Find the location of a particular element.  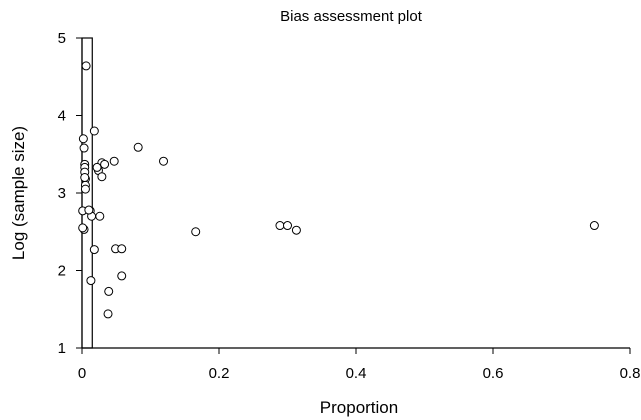

y-tick-label: 3 is located at coordinates (62, 193).